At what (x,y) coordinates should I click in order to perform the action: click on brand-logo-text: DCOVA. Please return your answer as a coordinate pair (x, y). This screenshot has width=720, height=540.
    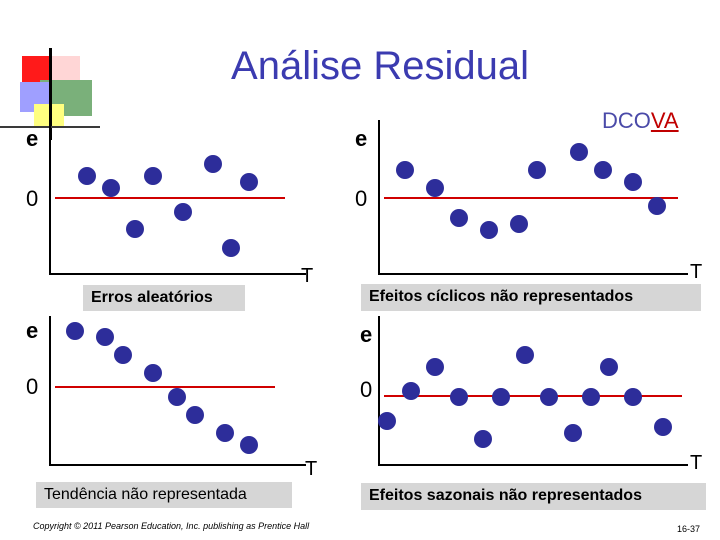
    Looking at the image, I should click on (640, 121).